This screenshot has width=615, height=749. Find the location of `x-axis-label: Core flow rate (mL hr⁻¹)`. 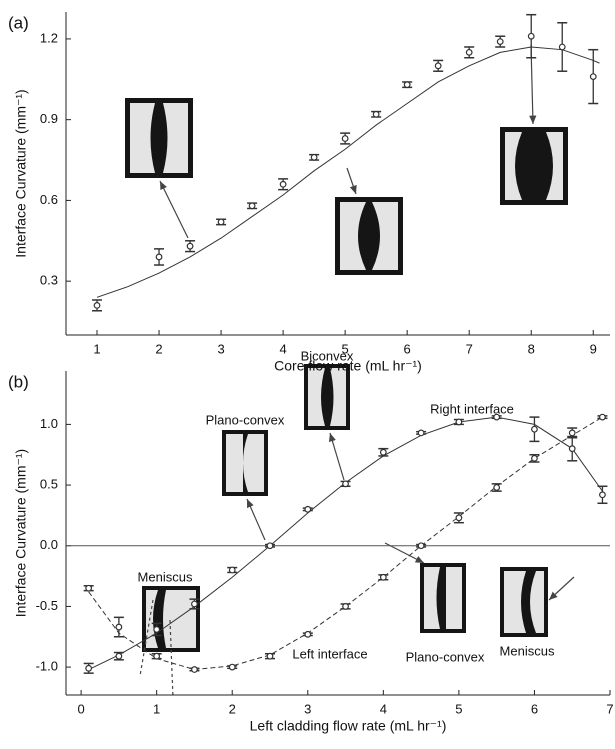

x-axis-label: Core flow rate (mL hr⁻¹) is located at coordinates (348, 366).